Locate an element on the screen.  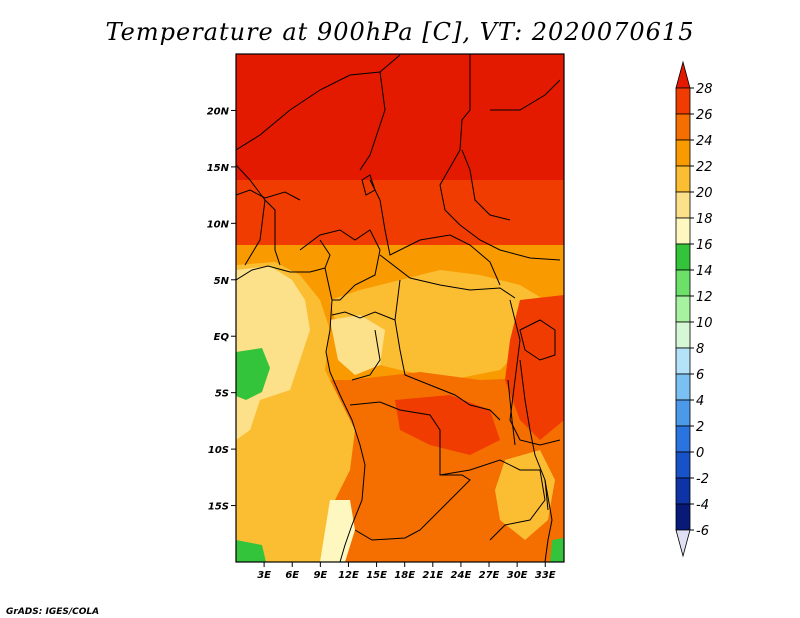
longitude-axis: 3E 6E 9E 12E 15E 18E 21E 24E 27E 30E 33E is located at coordinates (406, 571).